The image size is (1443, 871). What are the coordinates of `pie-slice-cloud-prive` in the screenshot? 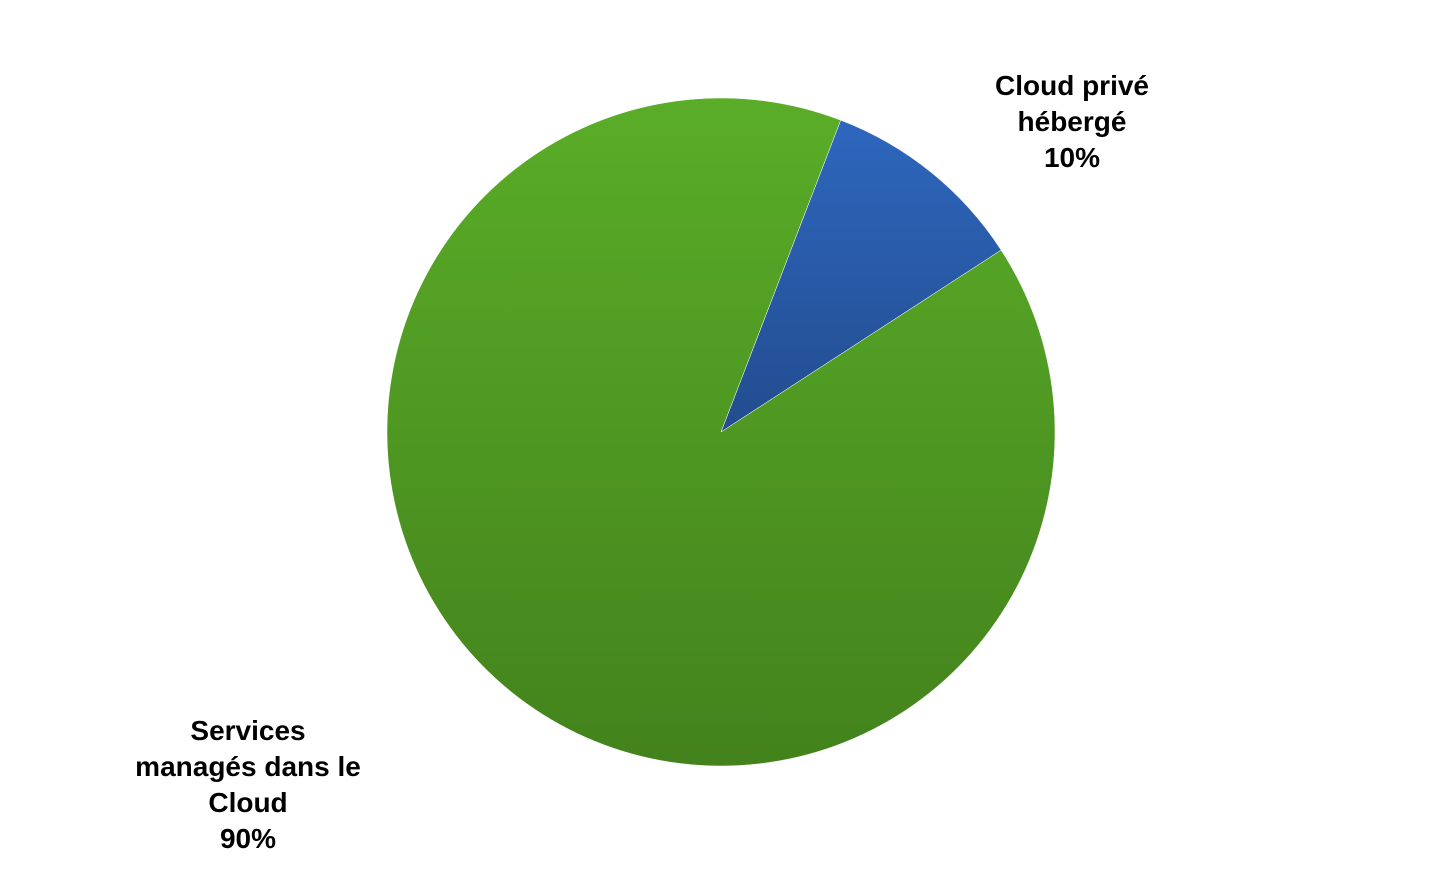 It's located at (861, 276).